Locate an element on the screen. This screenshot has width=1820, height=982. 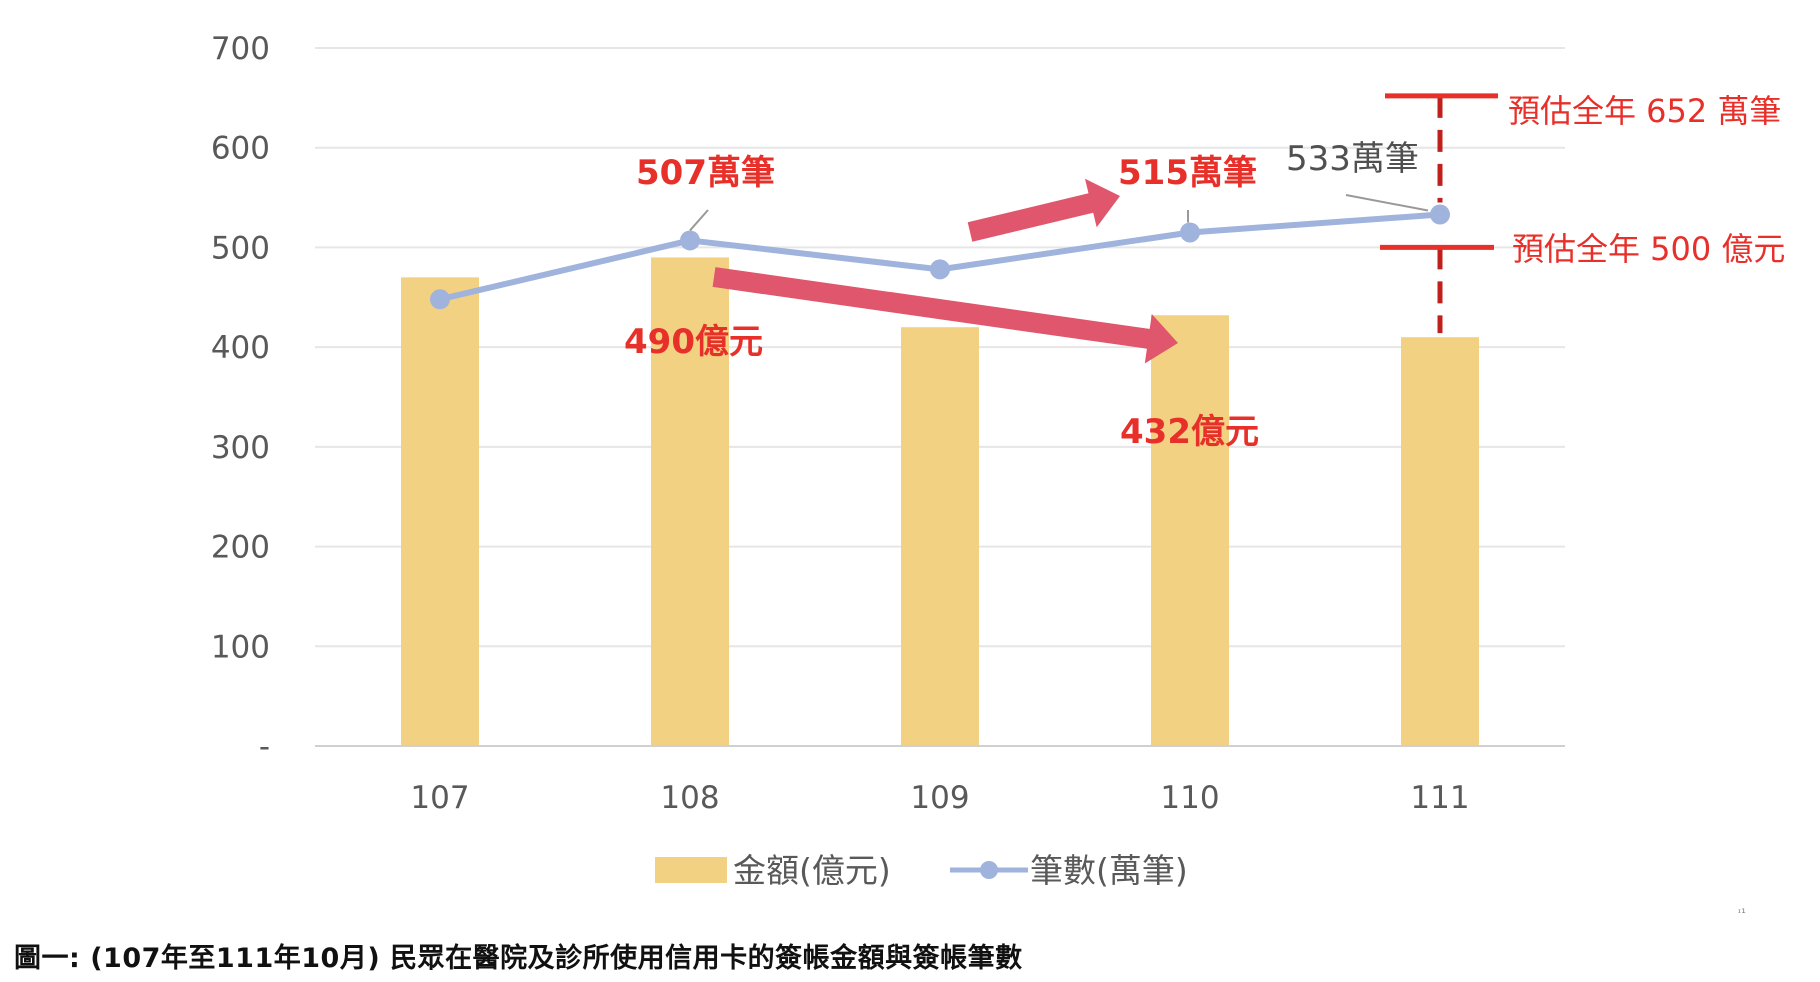
x-tick-label: 111 is located at coordinates (1439, 798).